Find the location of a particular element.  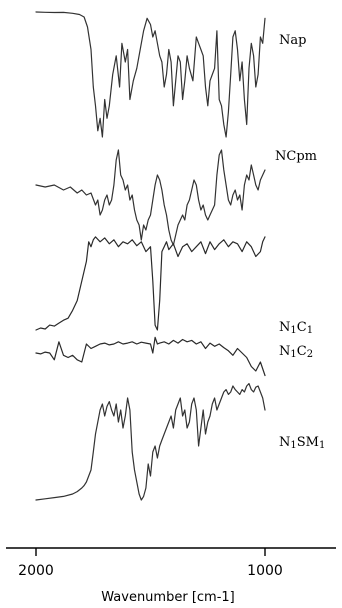

x-axis-ticks: 2000 1000 is located at coordinates (150, 563).